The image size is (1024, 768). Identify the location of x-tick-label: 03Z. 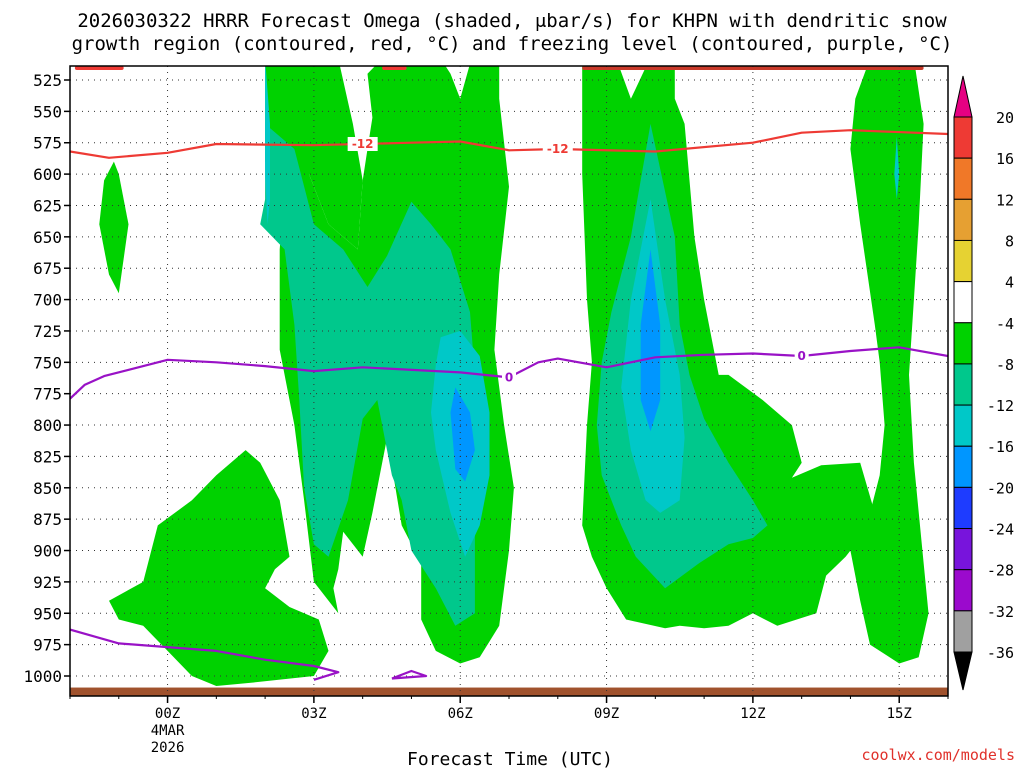
(313, 714).